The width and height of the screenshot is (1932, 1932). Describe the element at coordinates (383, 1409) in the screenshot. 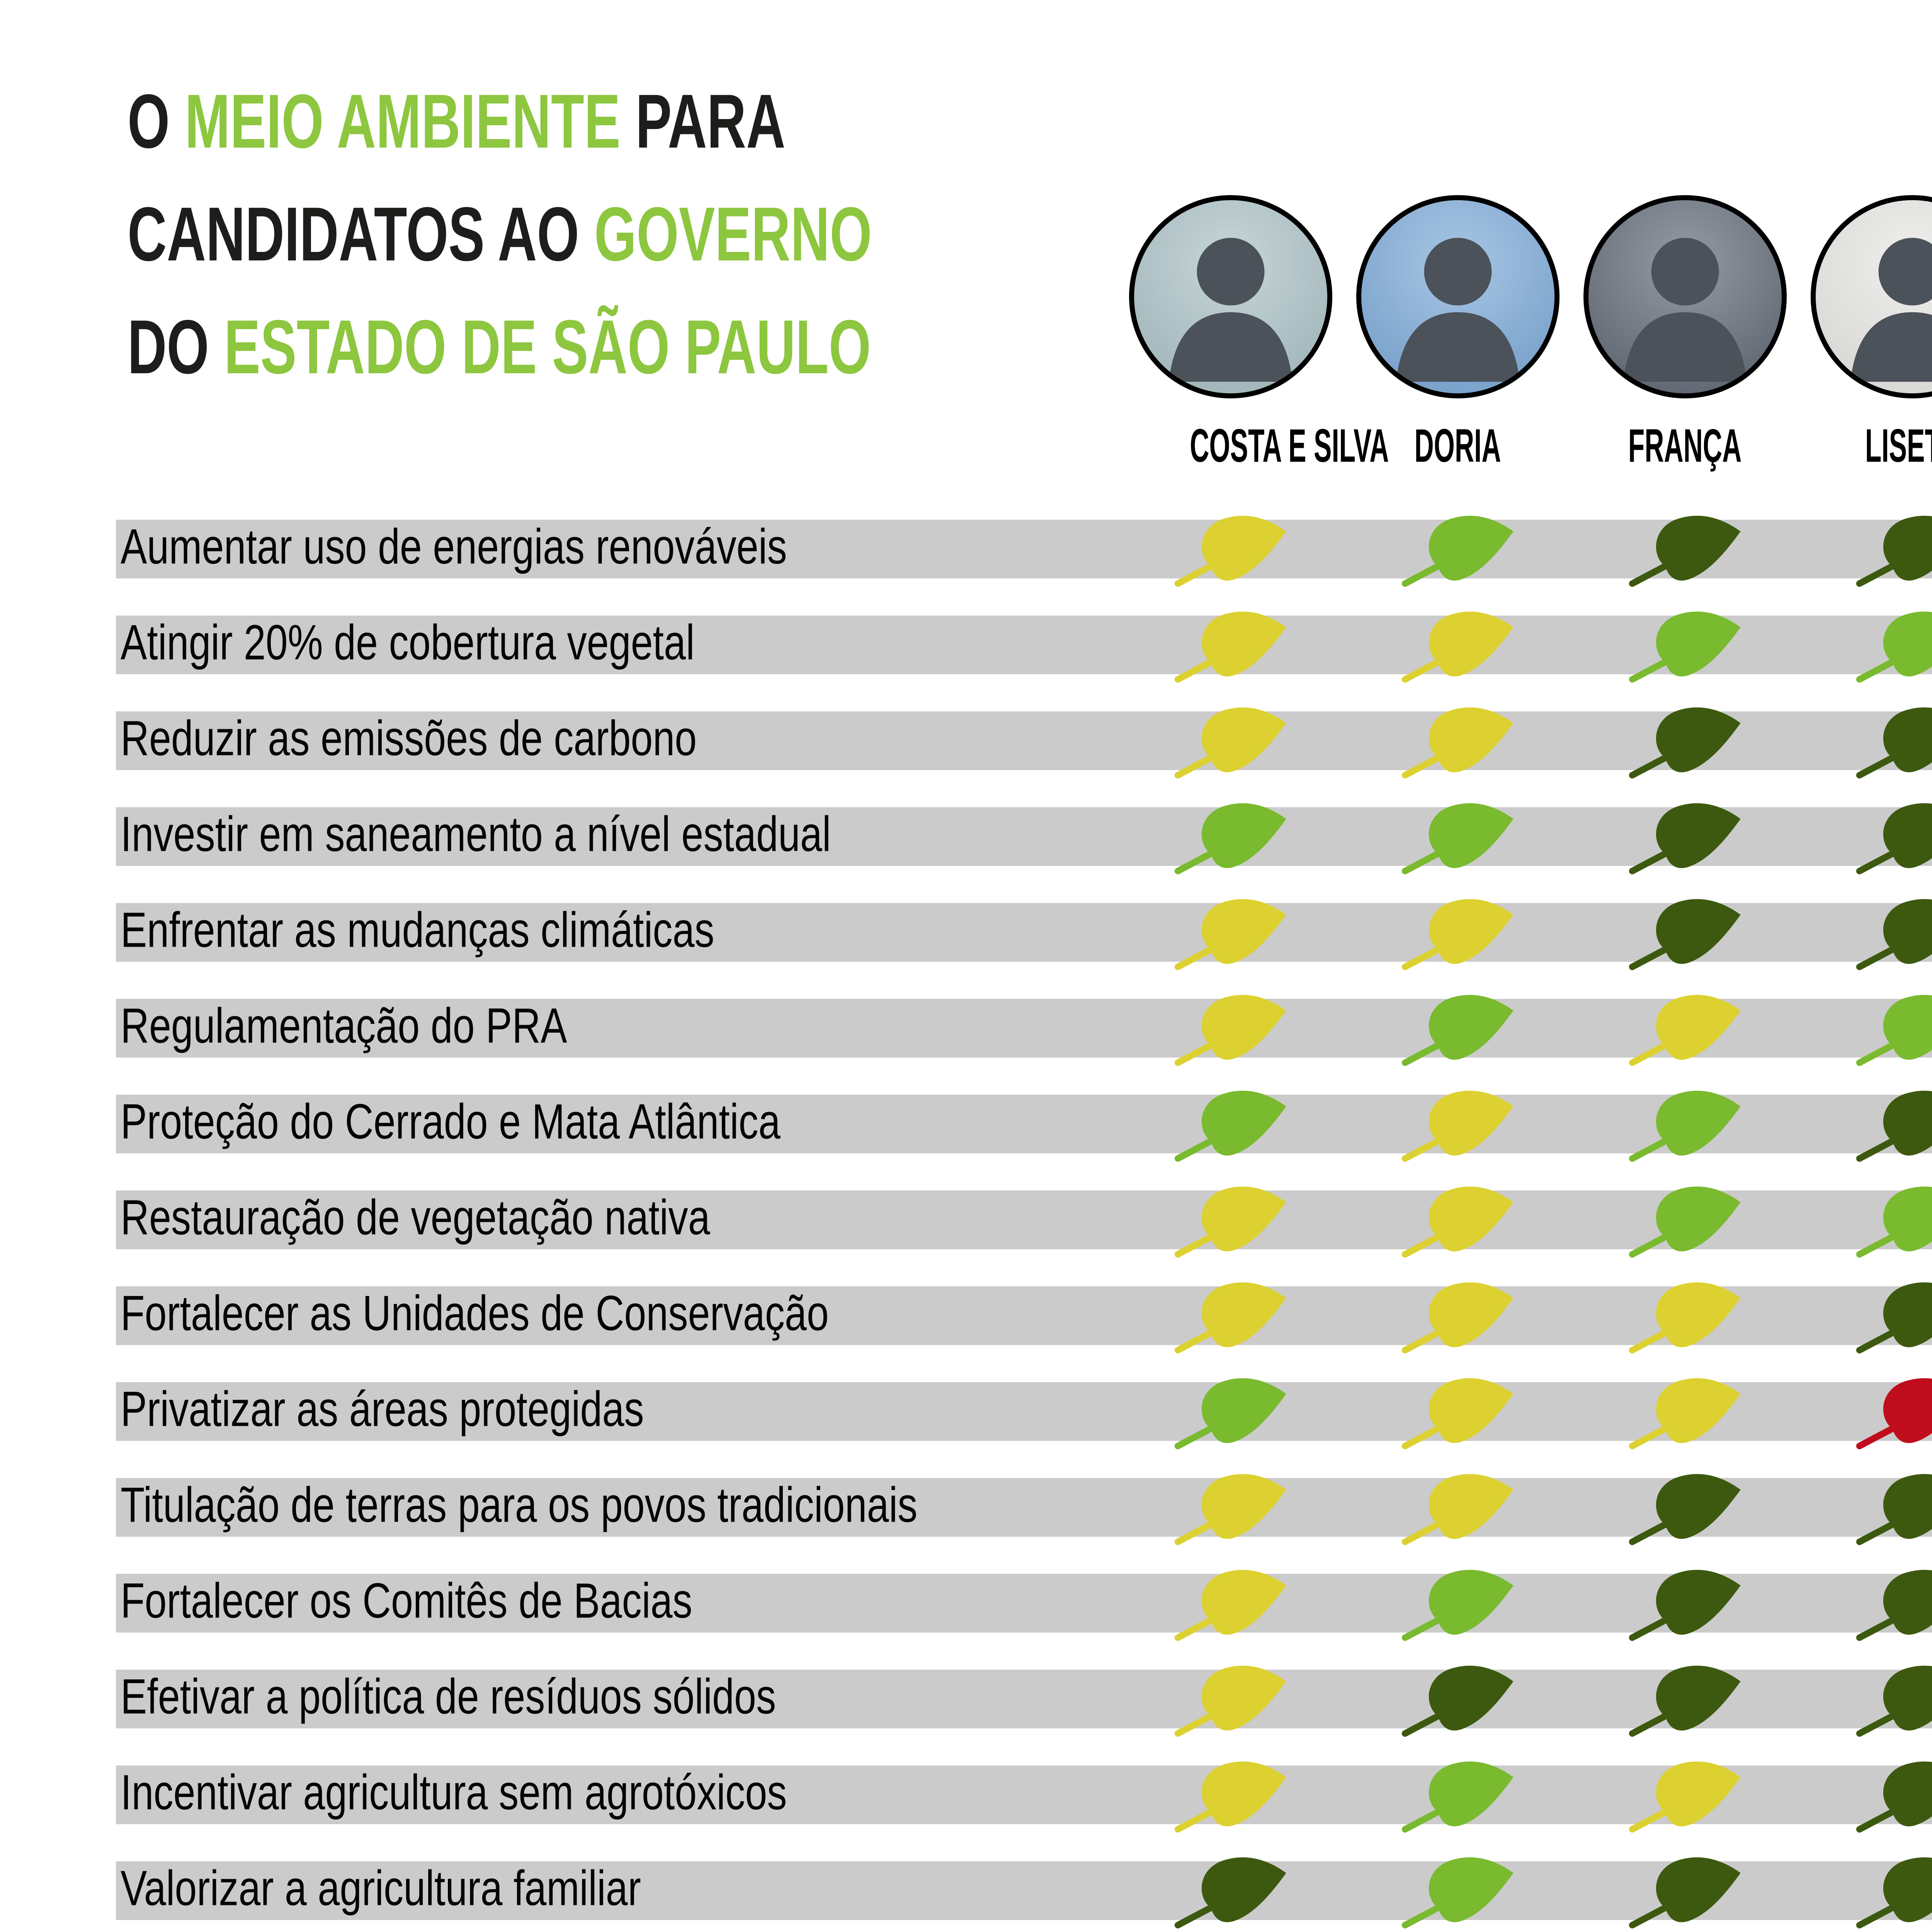

I see `row-label: Privatizar as áreas protegidas` at that location.